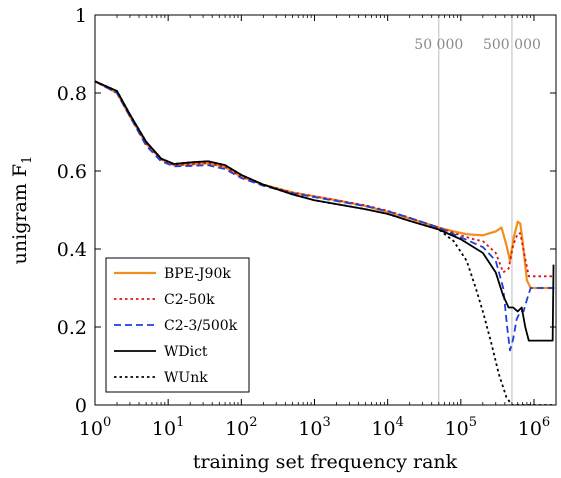 The width and height of the screenshot is (561, 478). Describe the element at coordinates (72, 172) in the screenshot. I see `y-tick-label-3: 0.6` at that location.